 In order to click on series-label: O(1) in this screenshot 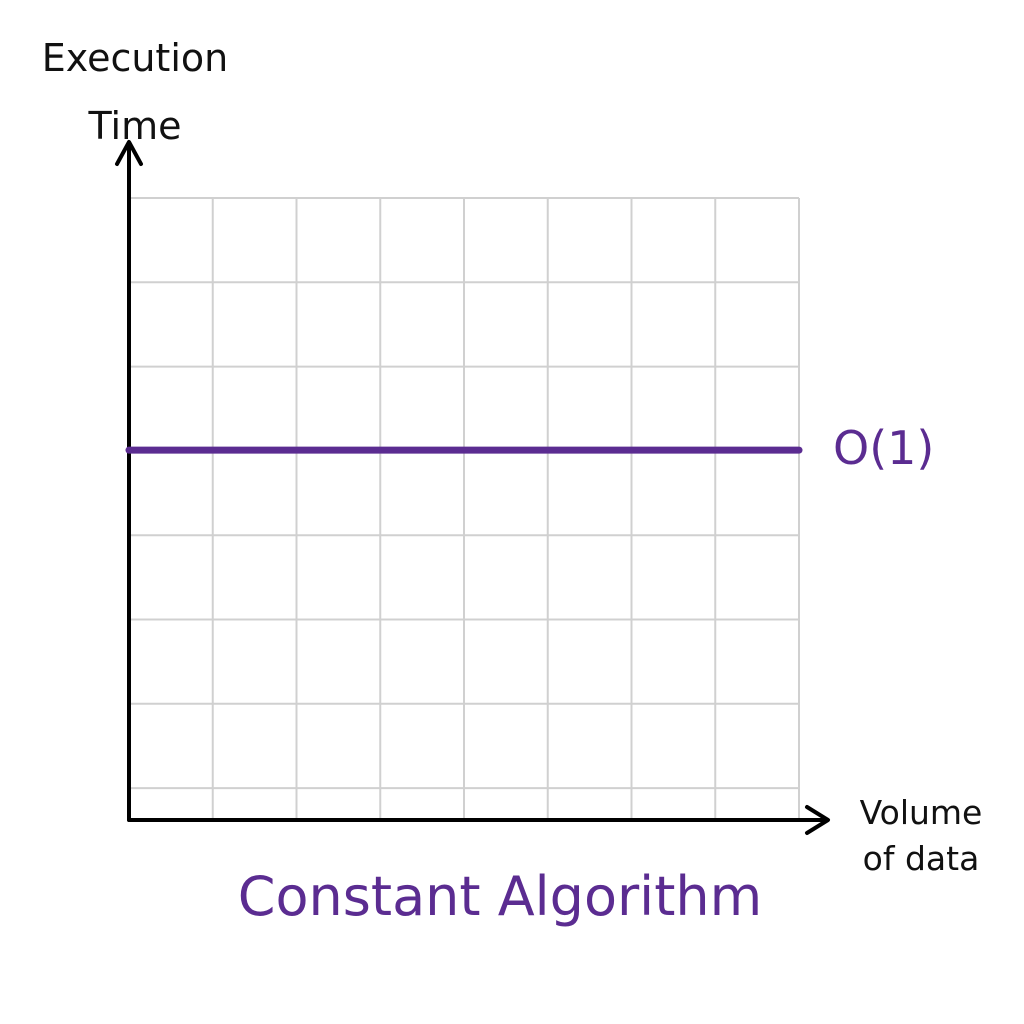, I will do `click(884, 448)`.